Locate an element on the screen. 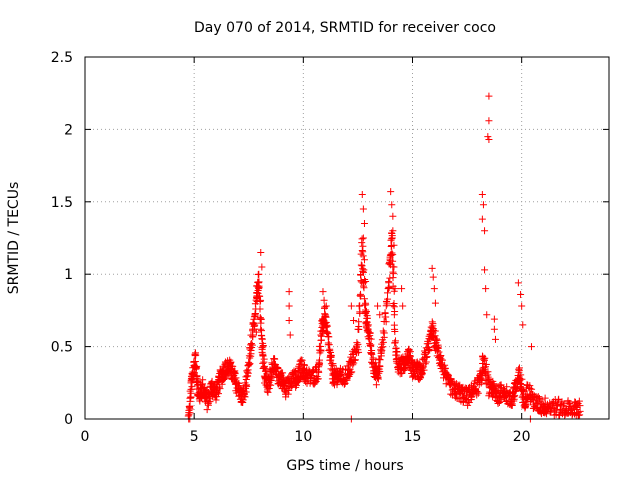 The width and height of the screenshot is (640, 480). x-tick-label: 0 is located at coordinates (85, 437).